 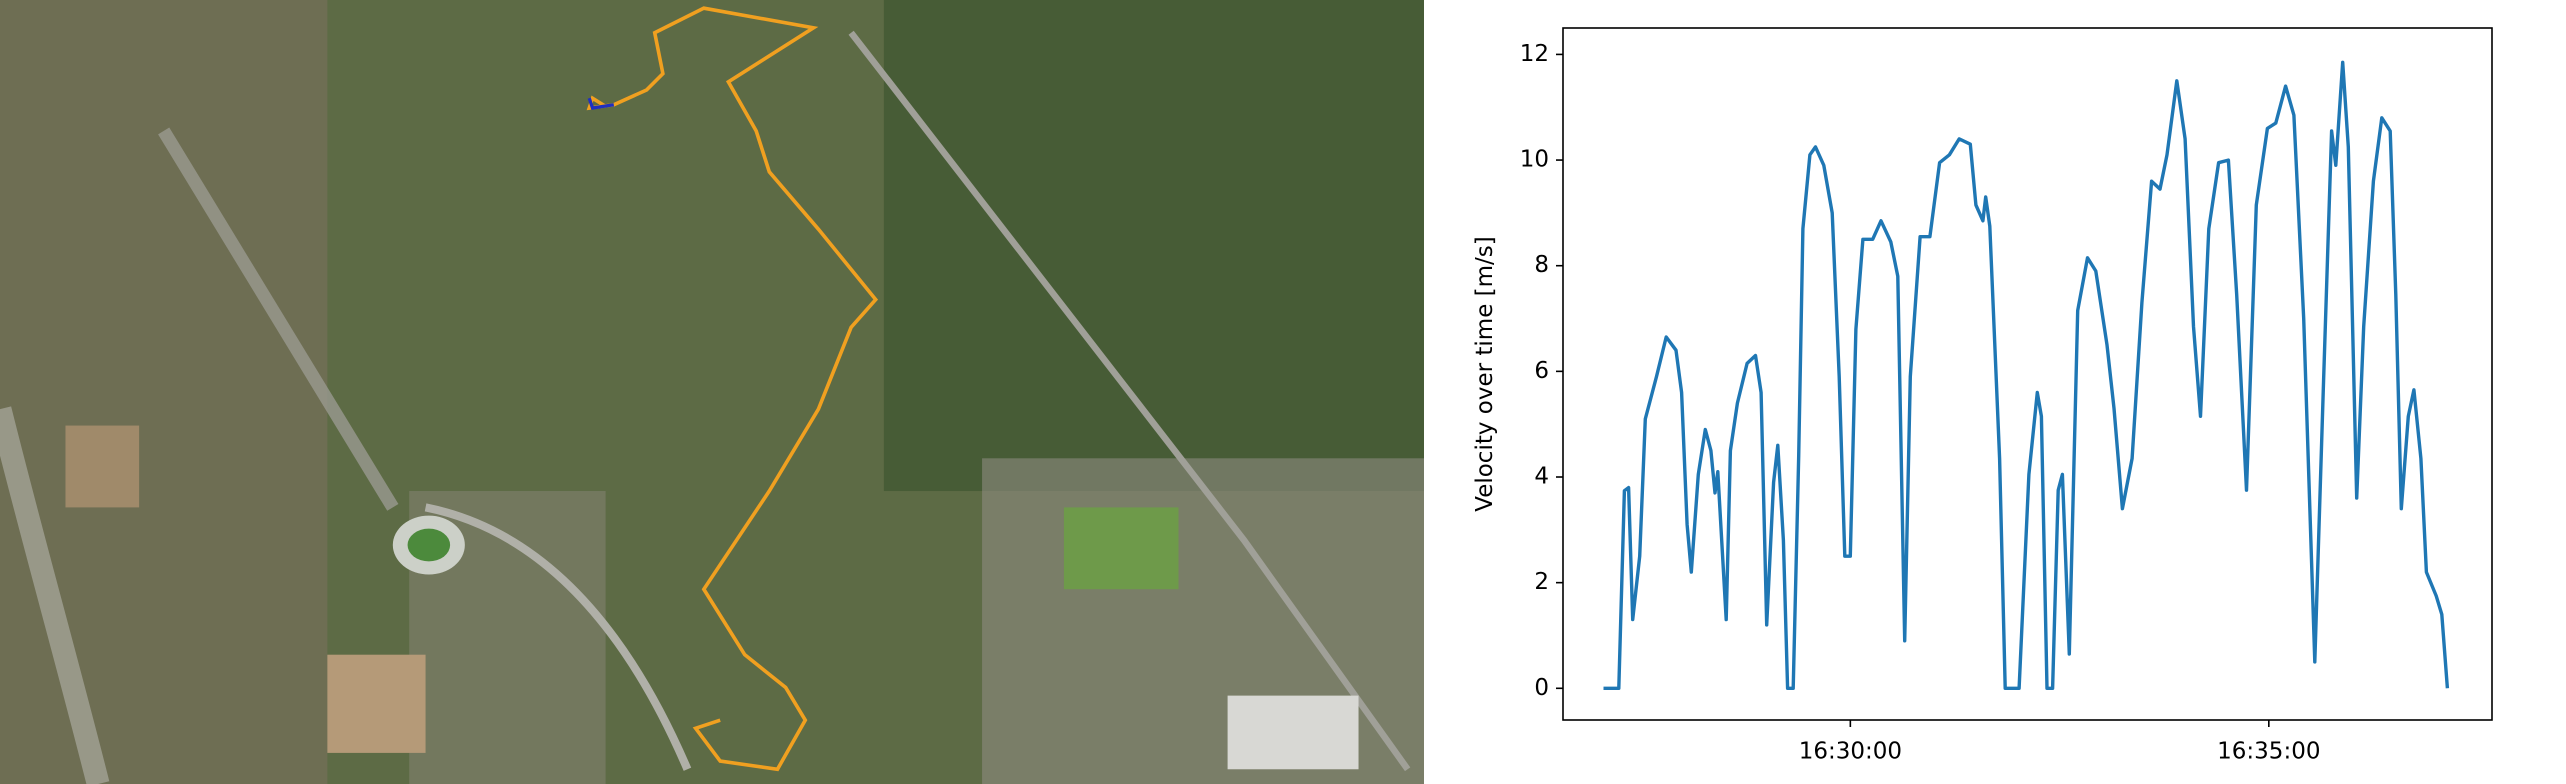 I want to click on y-tick-label: 0, so click(x=1541, y=688).